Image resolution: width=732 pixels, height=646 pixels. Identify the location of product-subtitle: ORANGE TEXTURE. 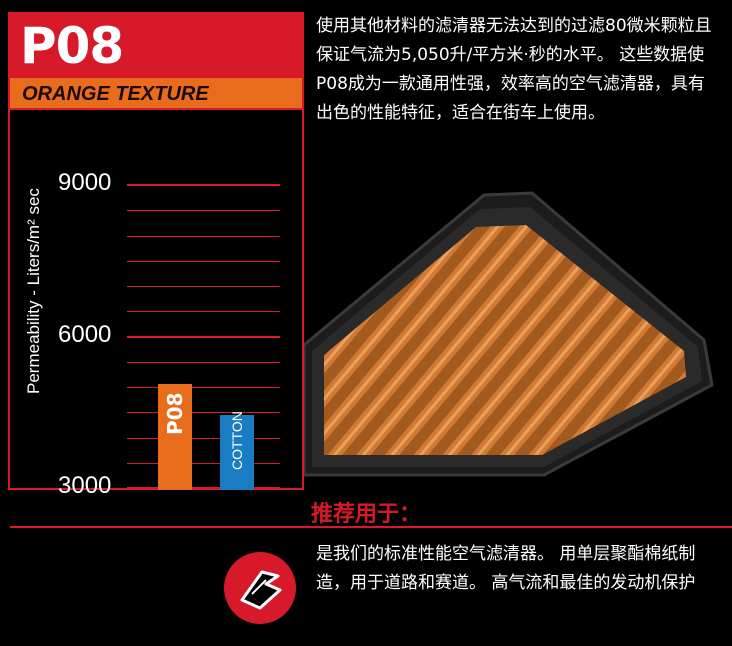
(115, 94).